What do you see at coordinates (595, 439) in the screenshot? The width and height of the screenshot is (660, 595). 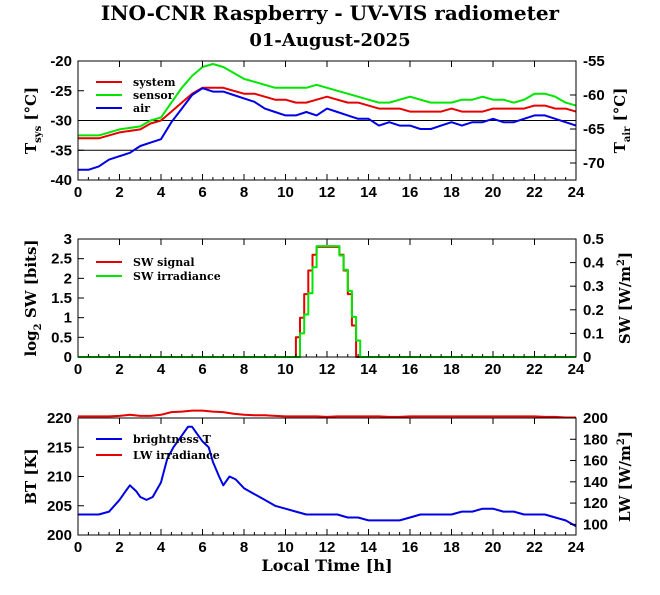 I see `y2-tick-label: 180` at bounding box center [595, 439].